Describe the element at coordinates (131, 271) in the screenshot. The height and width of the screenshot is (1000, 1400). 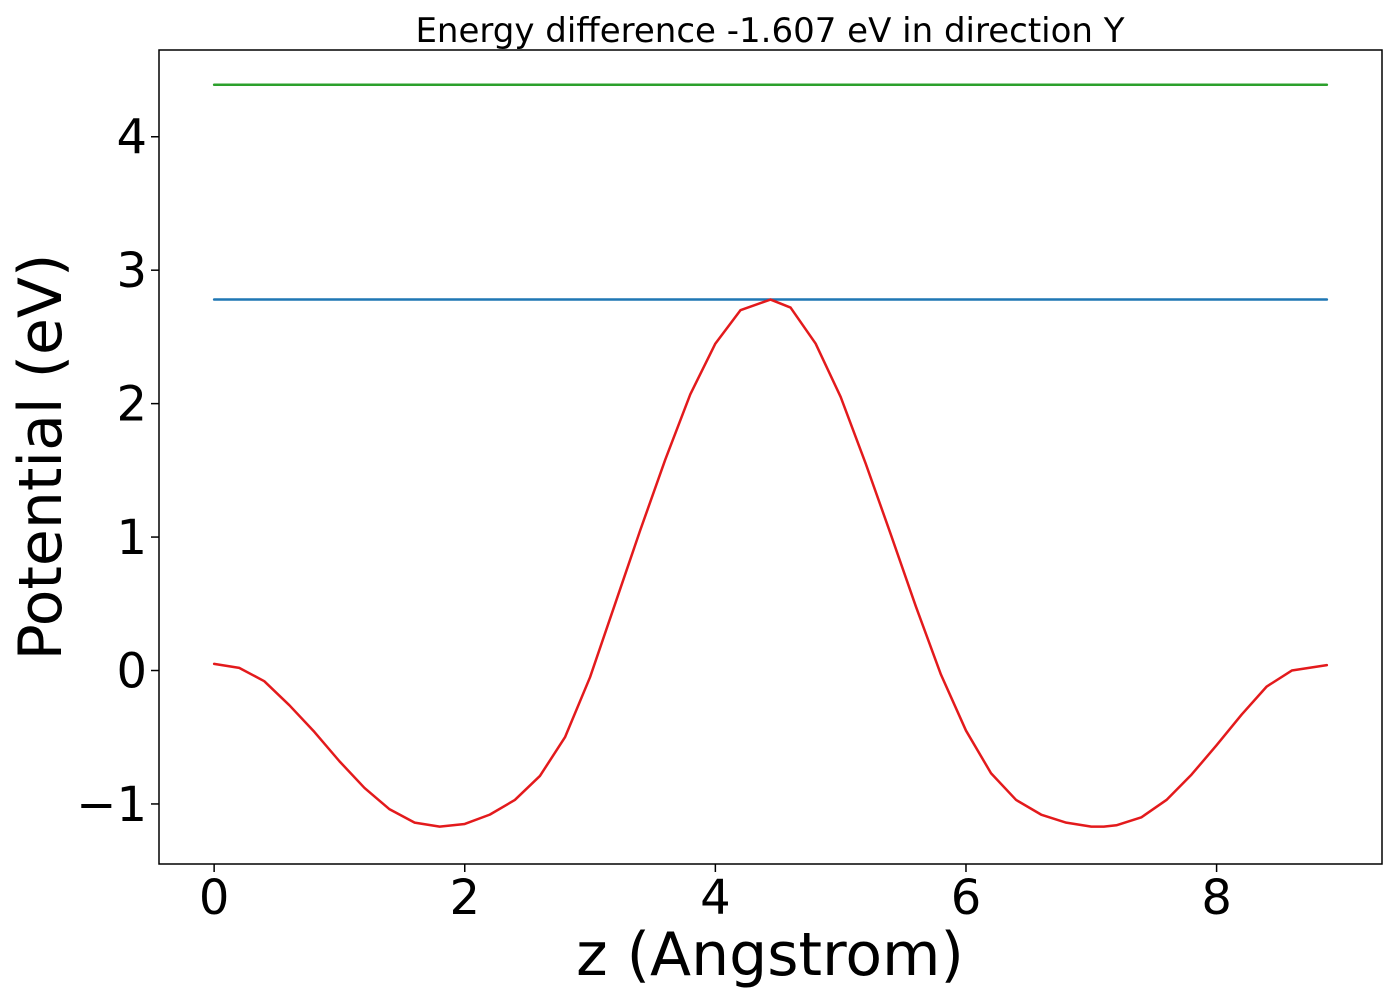
I see `y-tick-label: 3` at that location.